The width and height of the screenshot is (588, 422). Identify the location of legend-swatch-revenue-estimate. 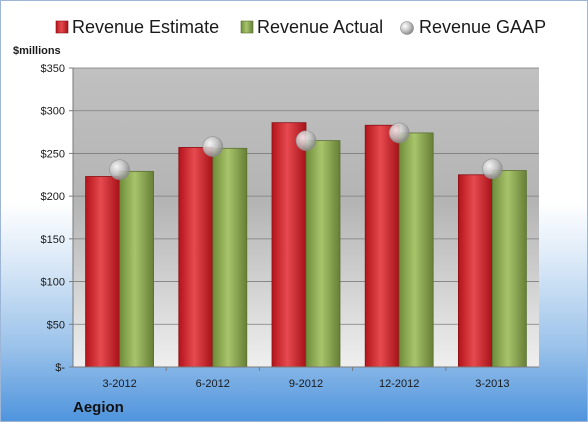
(62, 27).